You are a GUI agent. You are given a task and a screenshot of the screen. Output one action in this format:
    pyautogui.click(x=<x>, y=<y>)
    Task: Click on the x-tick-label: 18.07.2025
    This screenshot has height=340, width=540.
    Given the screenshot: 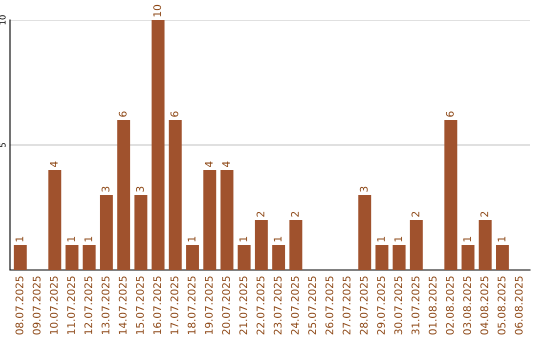 What is the action you would take?
    pyautogui.click(x=192, y=305)
    